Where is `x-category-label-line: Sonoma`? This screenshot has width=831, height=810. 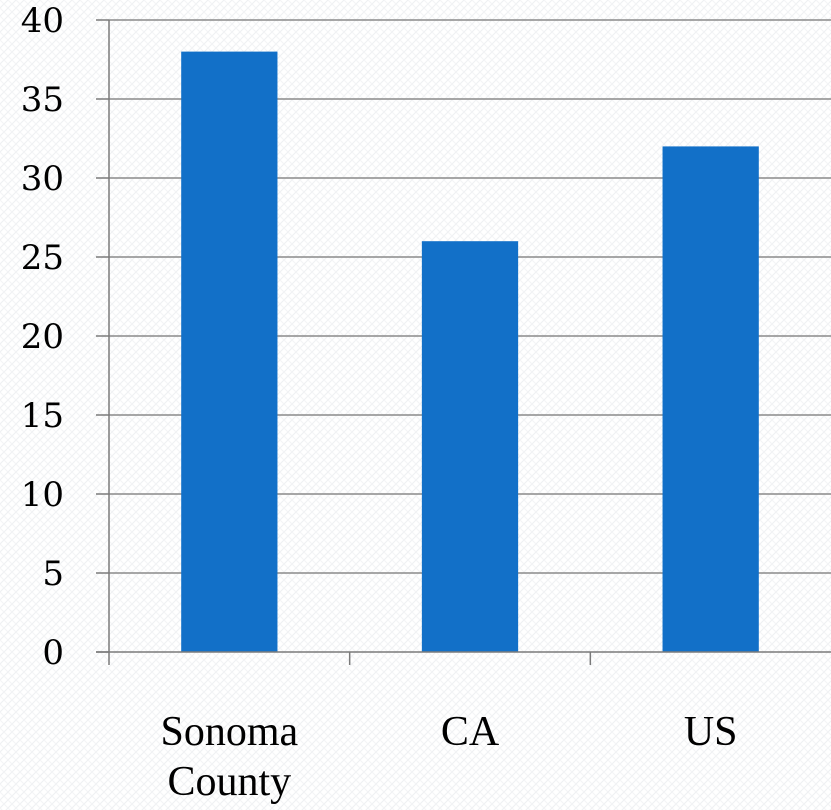
x-category-label-line: Sonoma is located at coordinates (229, 732).